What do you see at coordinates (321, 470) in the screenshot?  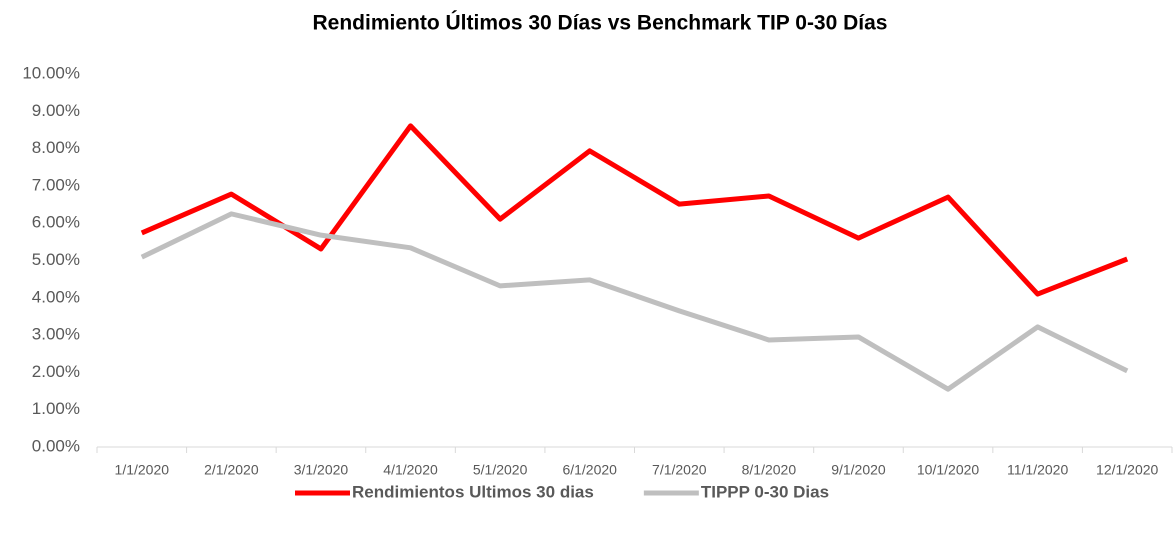 I see `x-tick-label: 3/1/2020` at bounding box center [321, 470].